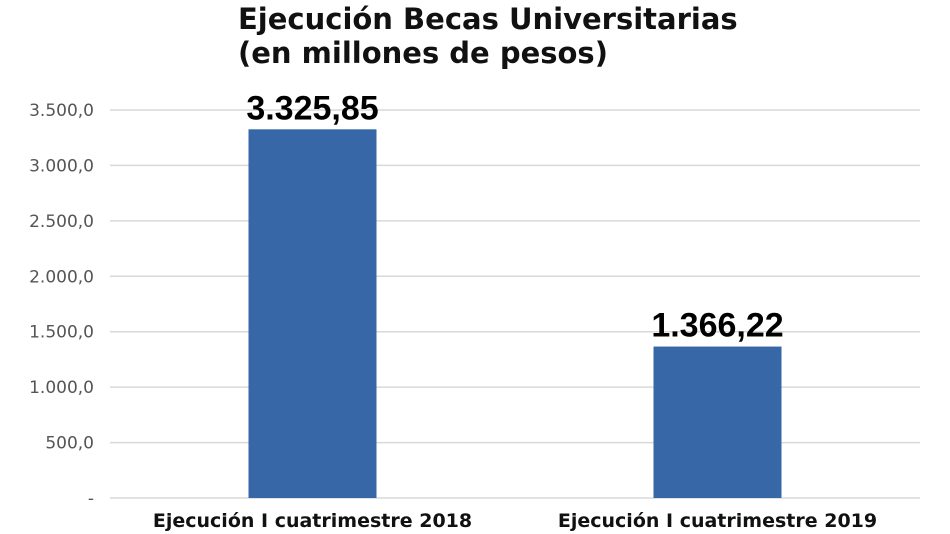 Image resolution: width=950 pixels, height=534 pixels. I want to click on data-label: 1.366,22, so click(717, 326).